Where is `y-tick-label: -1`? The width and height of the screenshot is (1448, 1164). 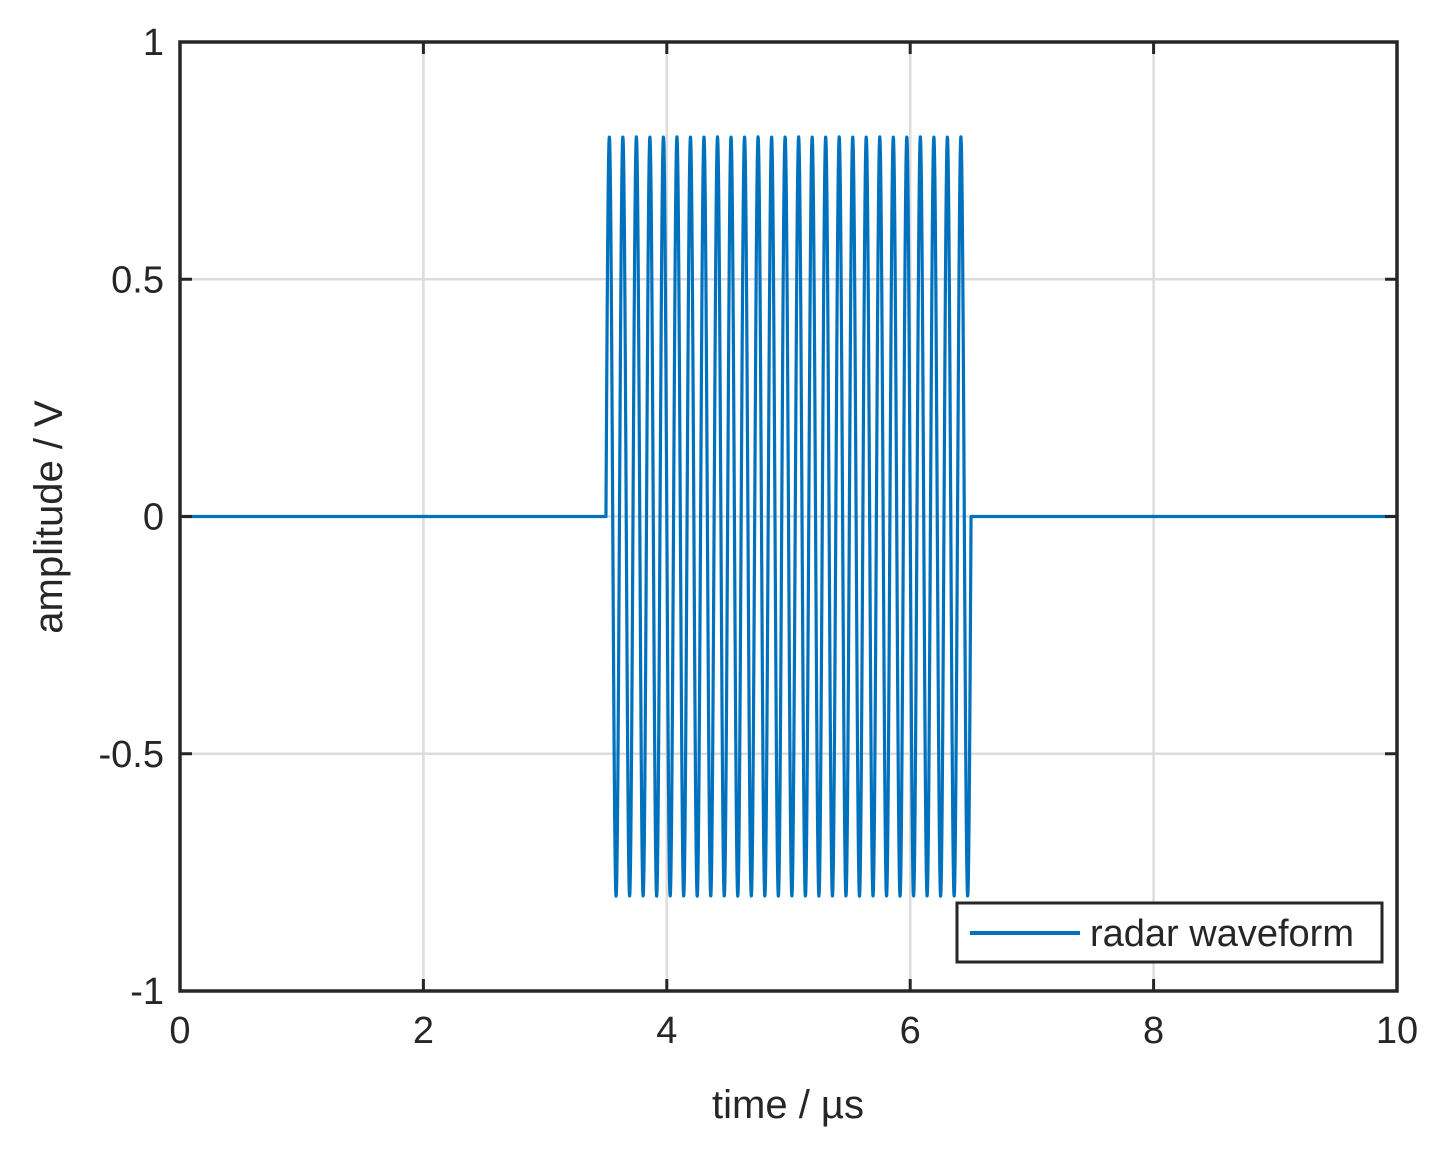
y-tick-label: -1 is located at coordinates (147, 992).